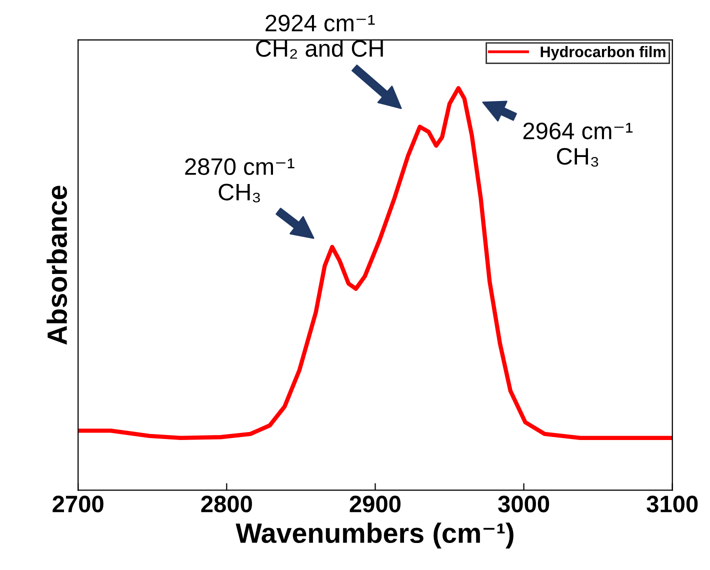 The image size is (710, 570). Describe the element at coordinates (672, 504) in the screenshot. I see `x-tick-label: 3100` at that location.